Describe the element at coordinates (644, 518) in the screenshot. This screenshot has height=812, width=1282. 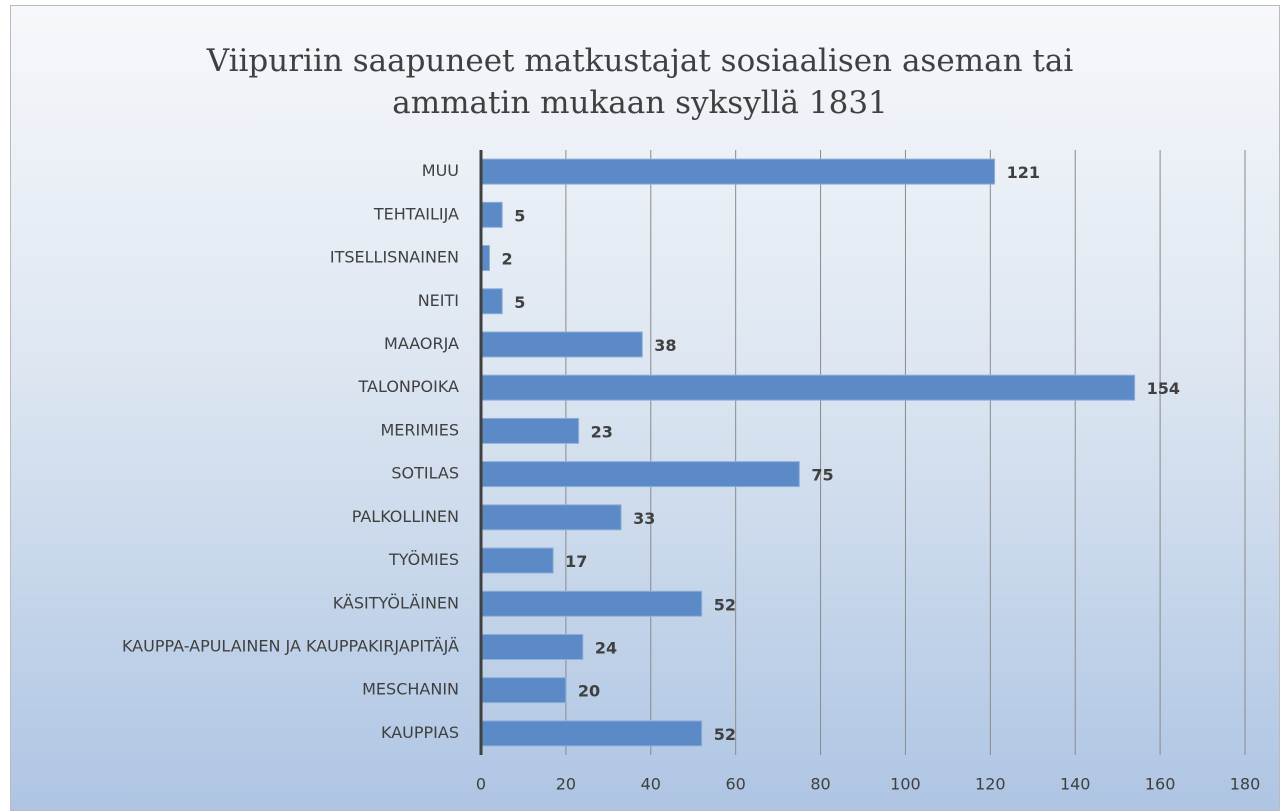
I see `data-label: 33` at that location.